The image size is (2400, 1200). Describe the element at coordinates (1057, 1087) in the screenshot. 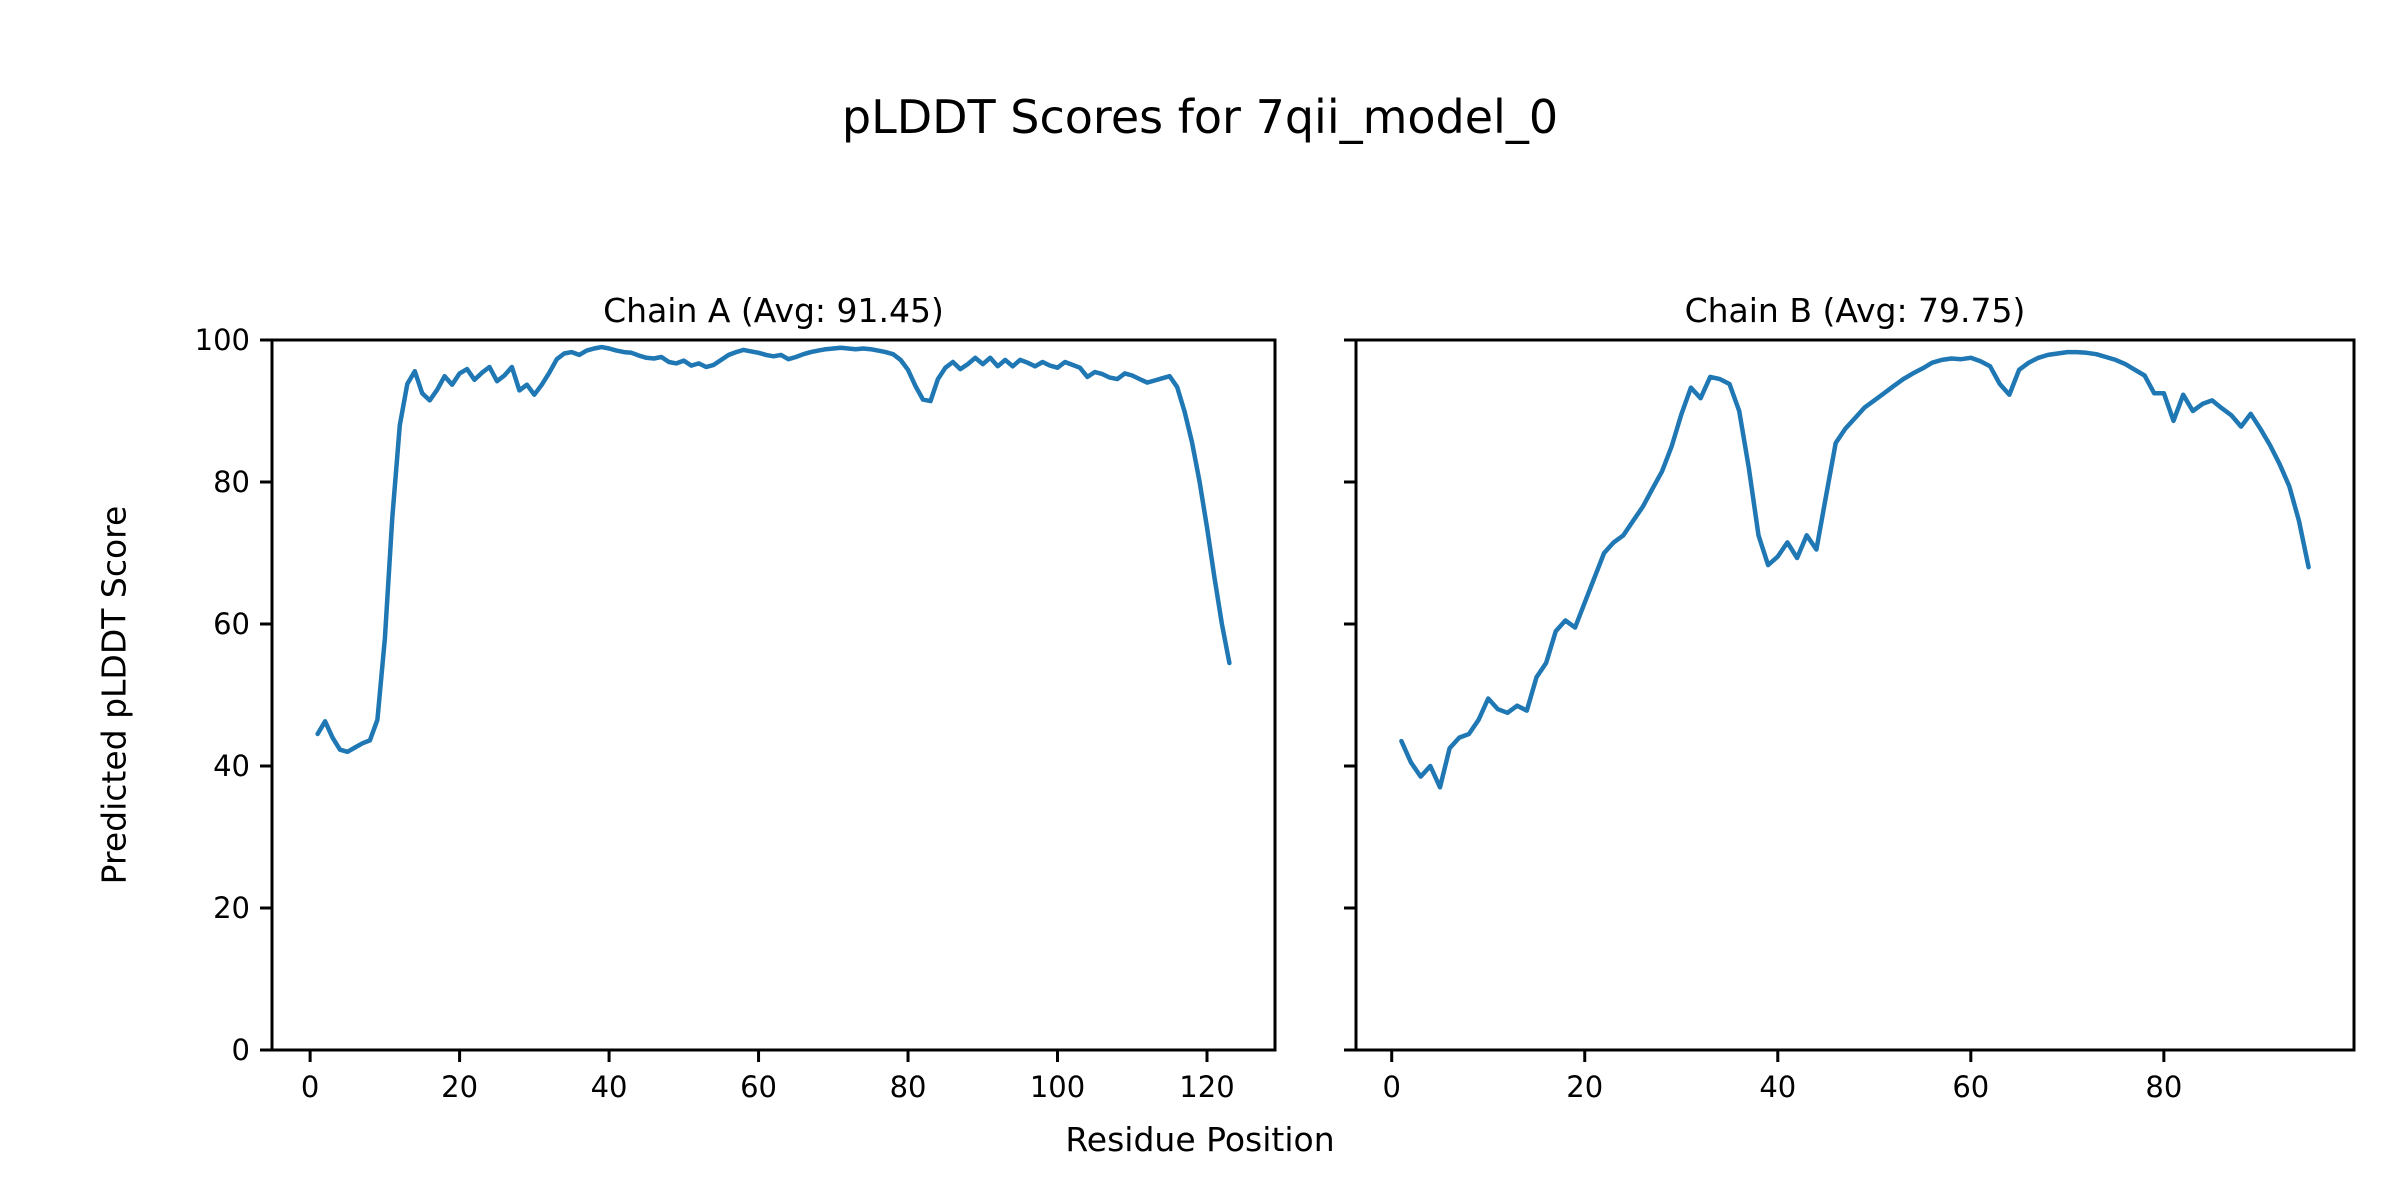

I see `x-tick-label: 100` at that location.